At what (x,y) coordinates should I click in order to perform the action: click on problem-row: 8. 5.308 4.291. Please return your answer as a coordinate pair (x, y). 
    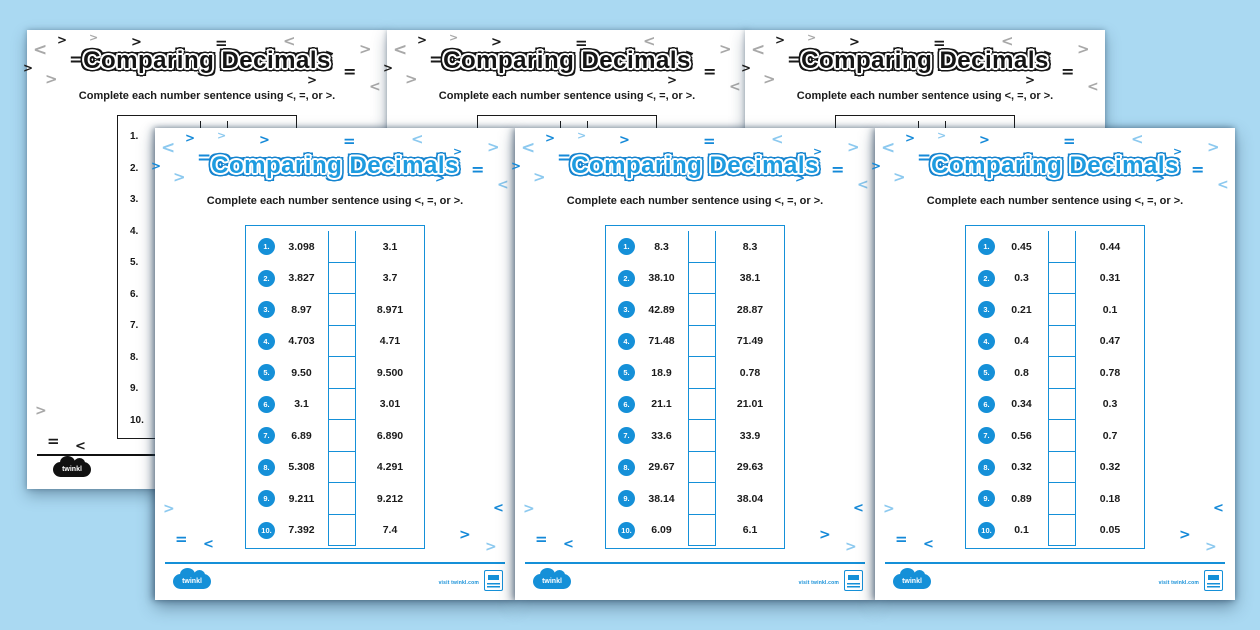
    Looking at the image, I should click on (335, 467).